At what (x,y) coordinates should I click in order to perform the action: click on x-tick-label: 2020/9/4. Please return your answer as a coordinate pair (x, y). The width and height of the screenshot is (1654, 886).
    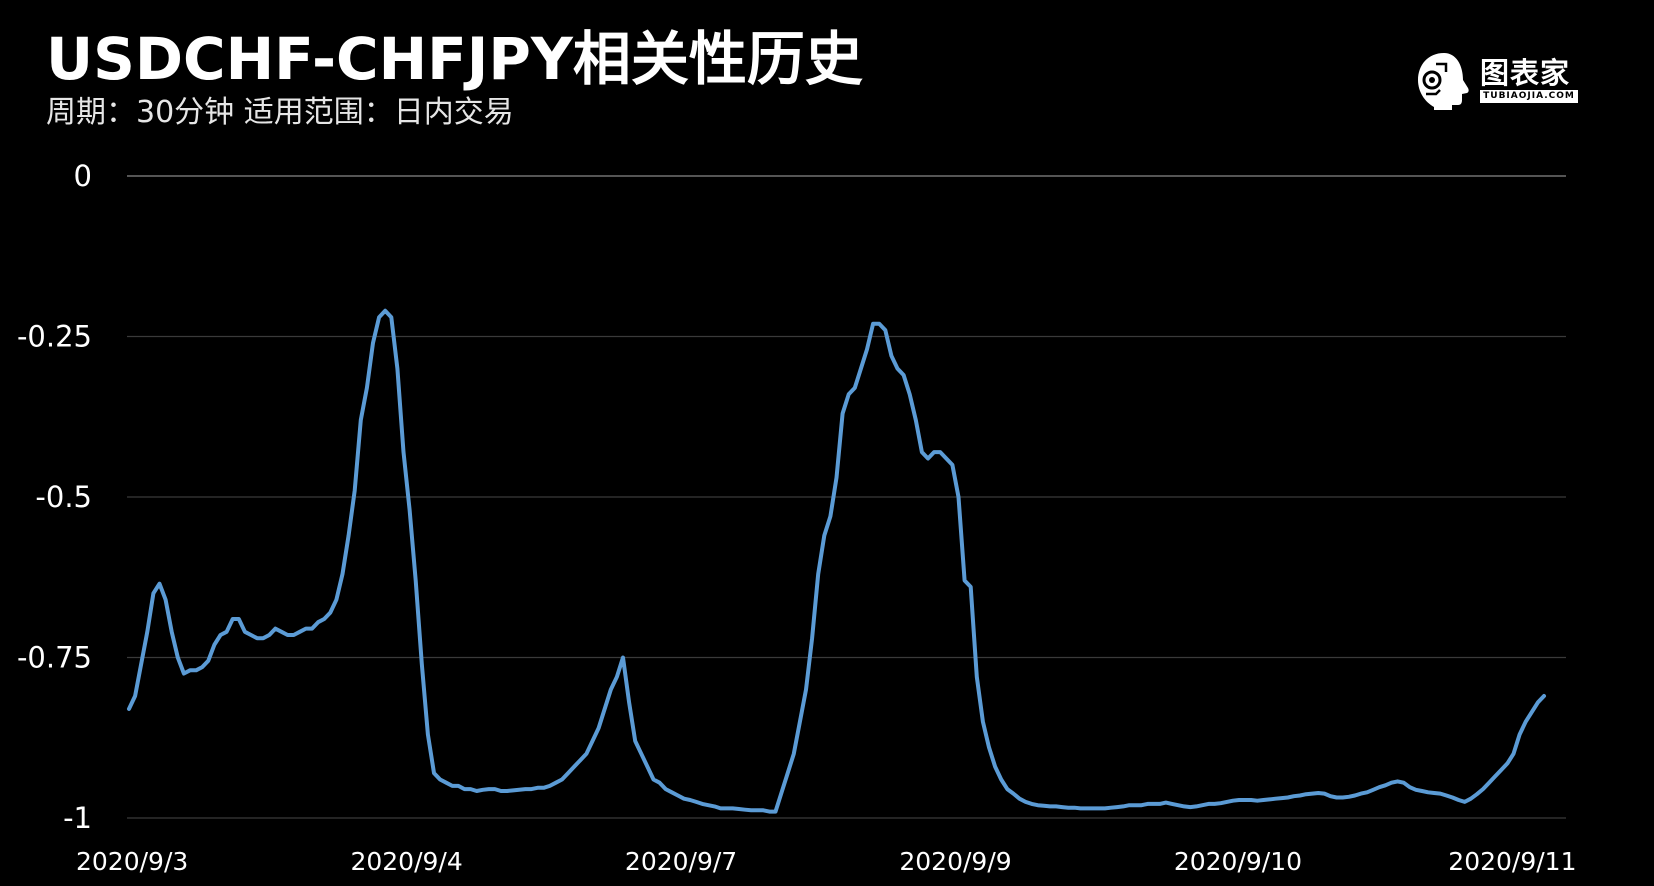
    Looking at the image, I should click on (406, 861).